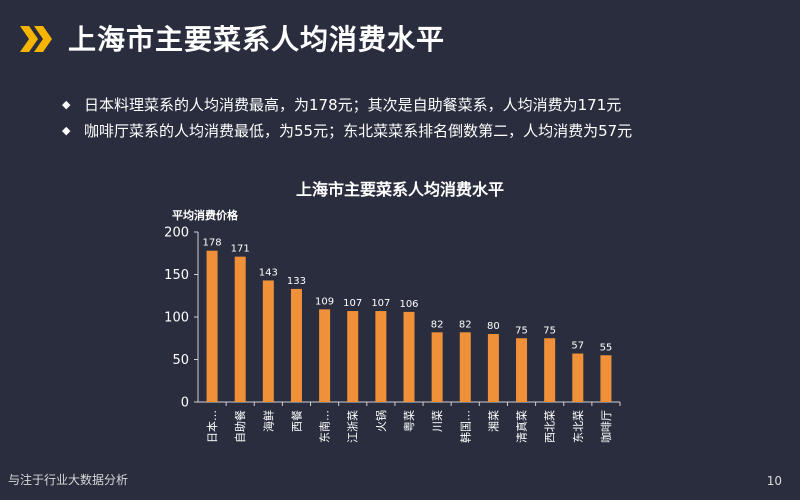 This screenshot has width=800, height=500. Describe the element at coordinates (205, 215) in the screenshot. I see `y-axis-title: 平均消费价格` at that location.